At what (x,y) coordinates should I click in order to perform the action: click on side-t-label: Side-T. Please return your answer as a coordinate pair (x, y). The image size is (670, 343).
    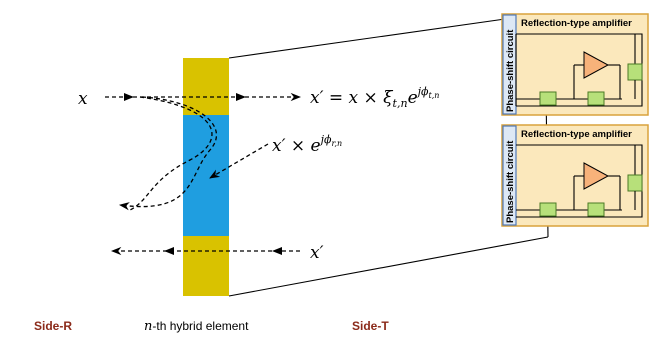
    Looking at the image, I should click on (370, 326).